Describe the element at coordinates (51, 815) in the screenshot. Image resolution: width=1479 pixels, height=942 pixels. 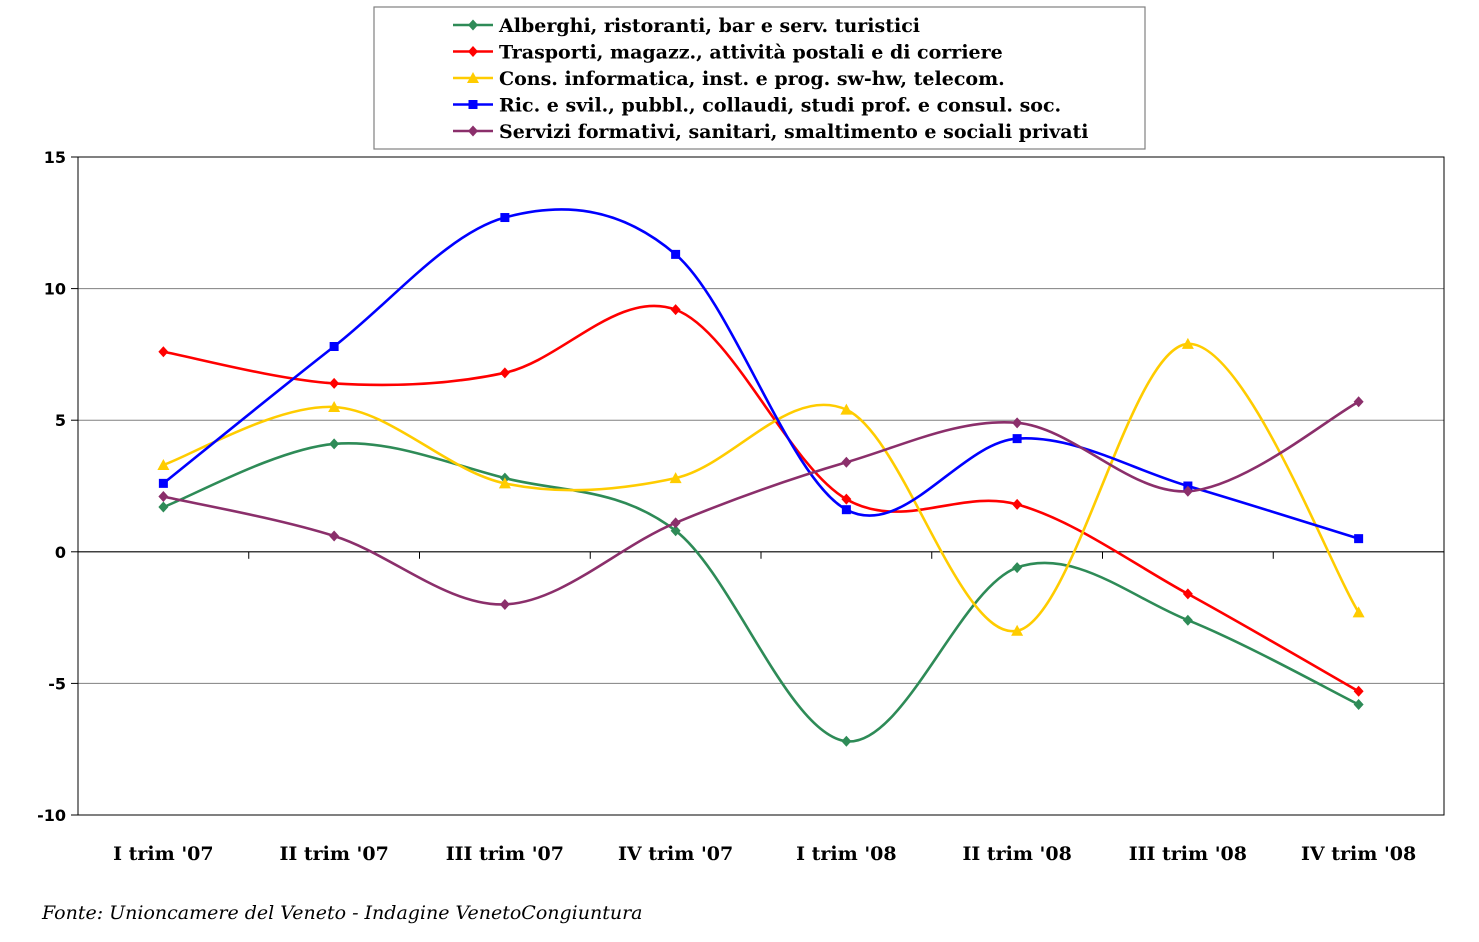
I see `y-tick-label: -10` at that location.